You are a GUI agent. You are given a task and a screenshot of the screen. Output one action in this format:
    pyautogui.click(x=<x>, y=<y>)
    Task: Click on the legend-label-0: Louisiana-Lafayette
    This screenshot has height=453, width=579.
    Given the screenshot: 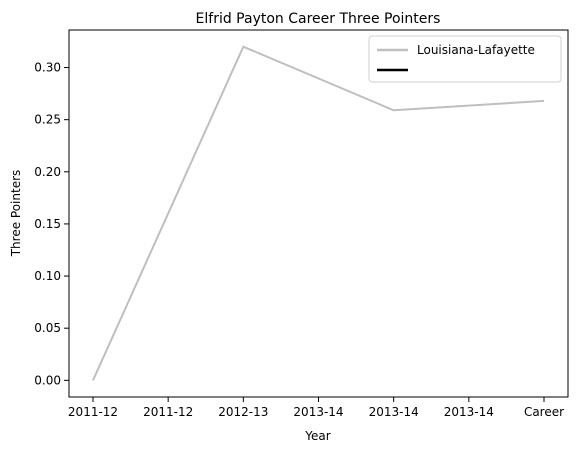 What is the action you would take?
    pyautogui.click(x=476, y=50)
    